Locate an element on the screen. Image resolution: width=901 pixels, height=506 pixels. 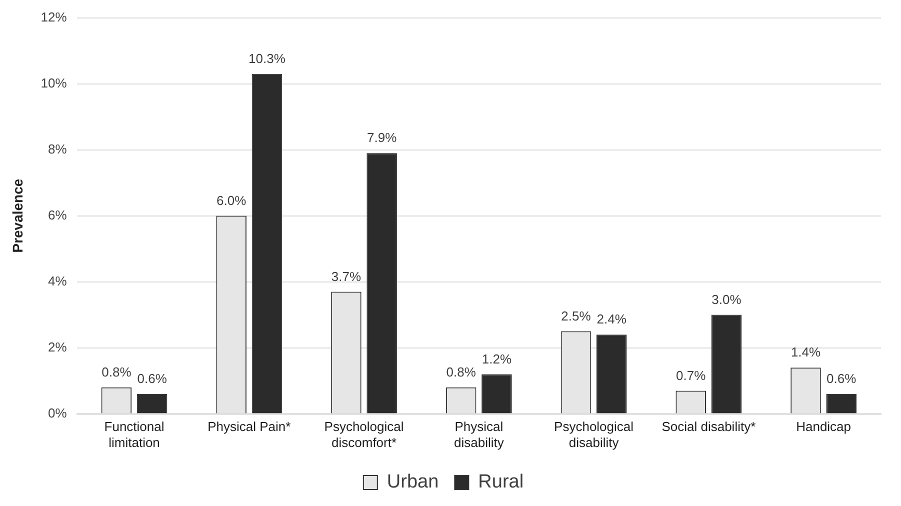
y-tick-label: 12% is located at coordinates (54, 16).